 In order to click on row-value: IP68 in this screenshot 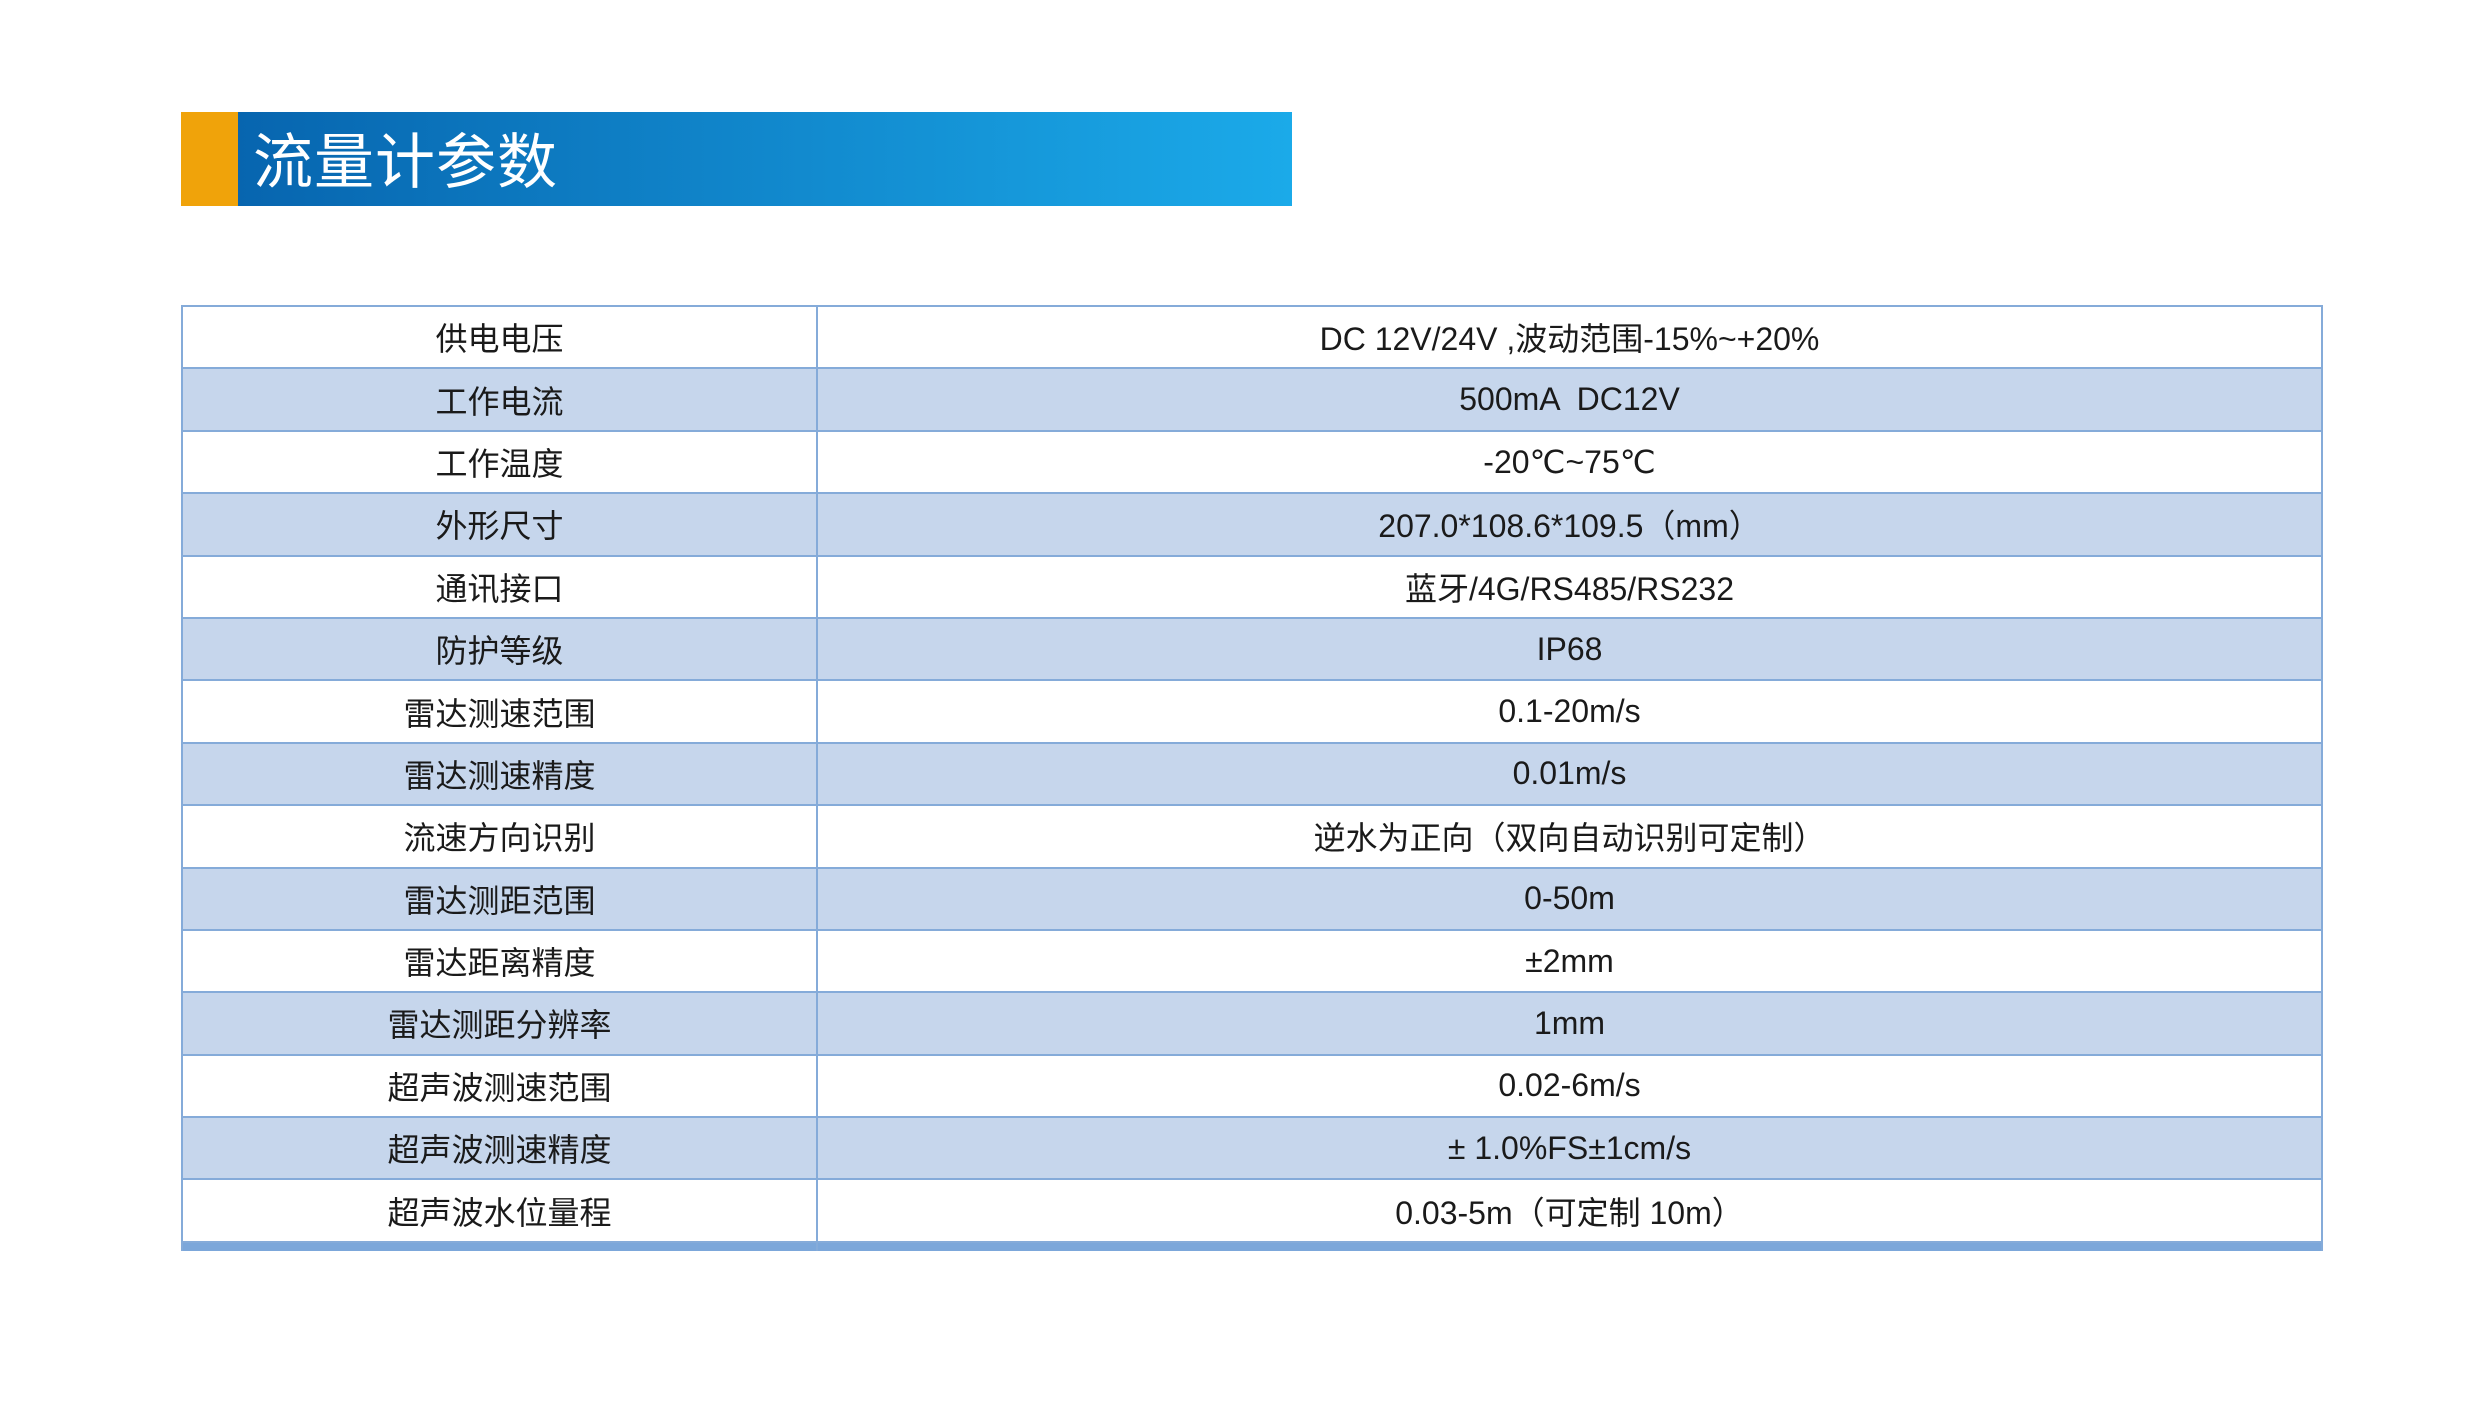, I will do `click(1569, 648)`.